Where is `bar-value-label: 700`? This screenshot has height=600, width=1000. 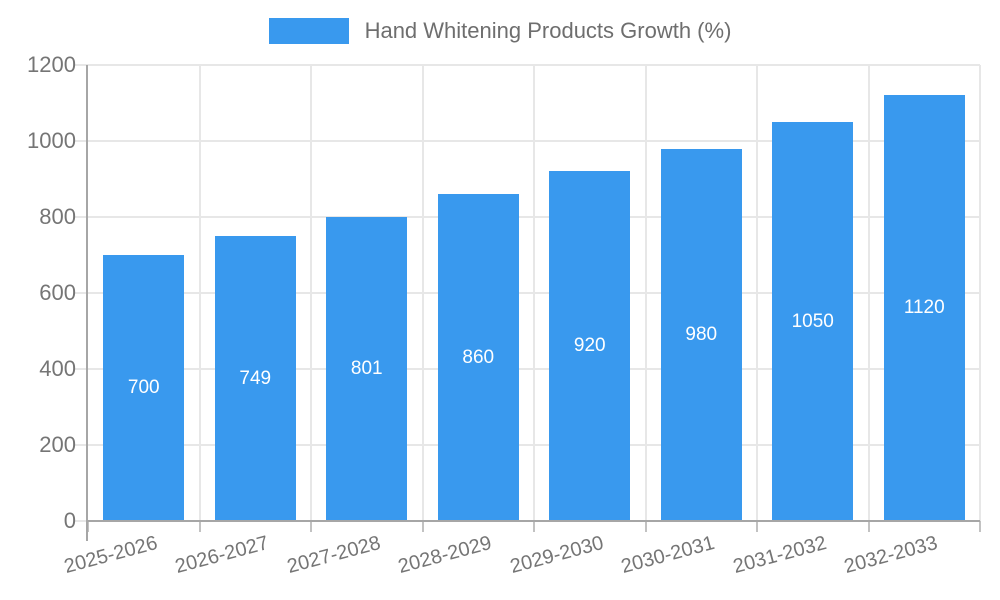
bar-value-label: 700 is located at coordinates (143, 387).